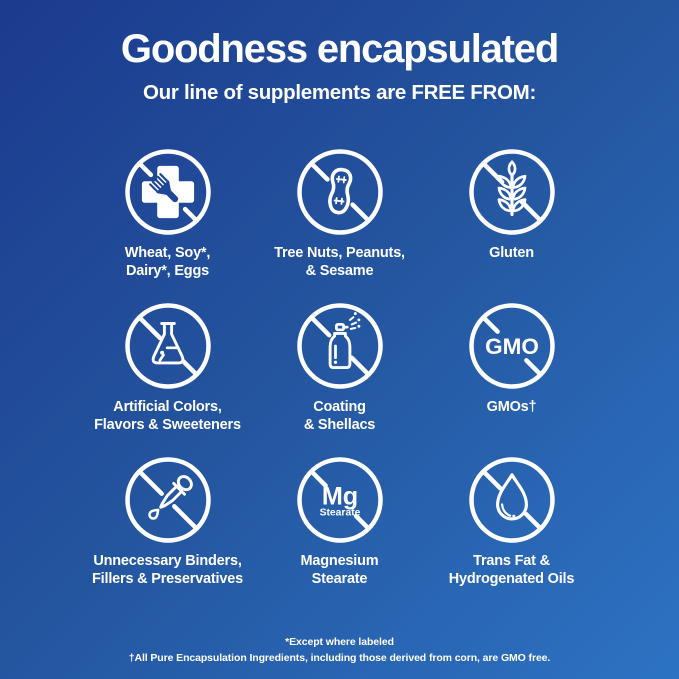  What do you see at coordinates (163, 188) in the screenshot?
I see `fork-cutout` at bounding box center [163, 188].